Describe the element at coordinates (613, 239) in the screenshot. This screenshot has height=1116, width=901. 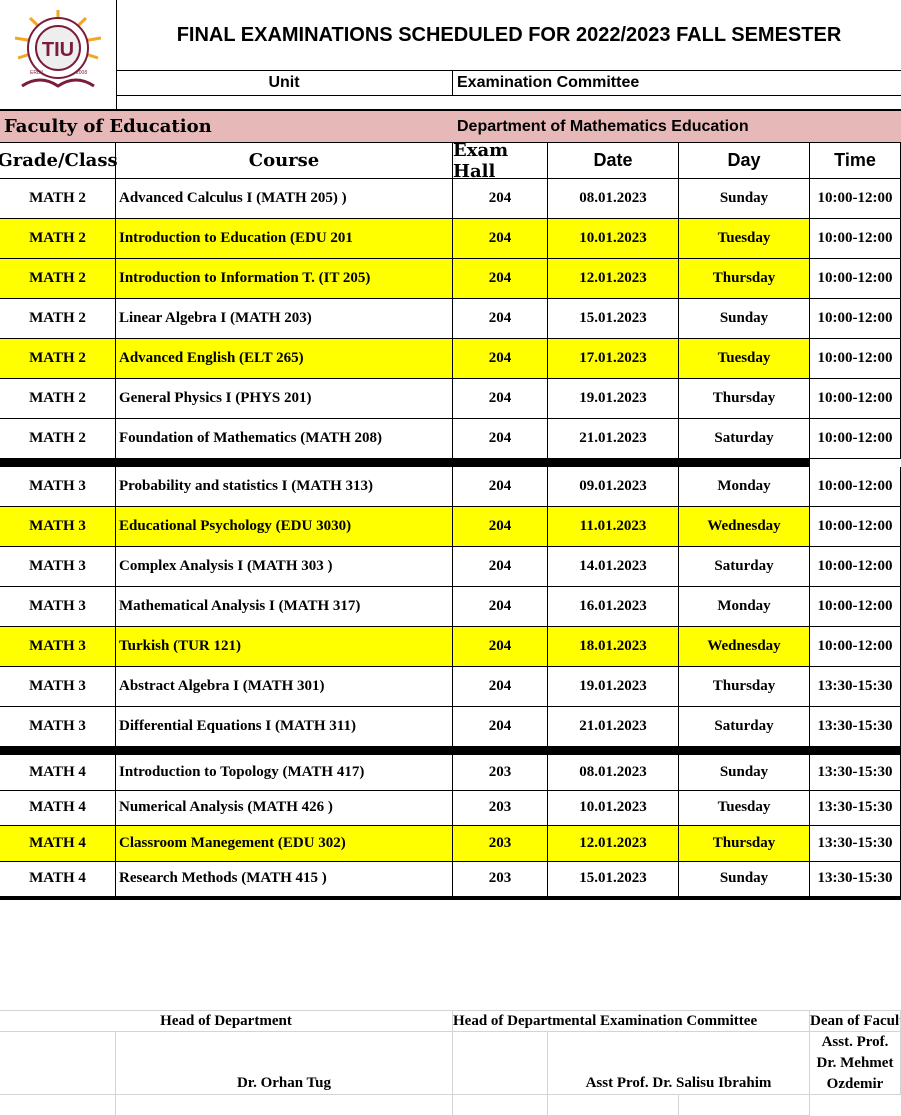
I see `date-cell: 10.01.2023` at that location.